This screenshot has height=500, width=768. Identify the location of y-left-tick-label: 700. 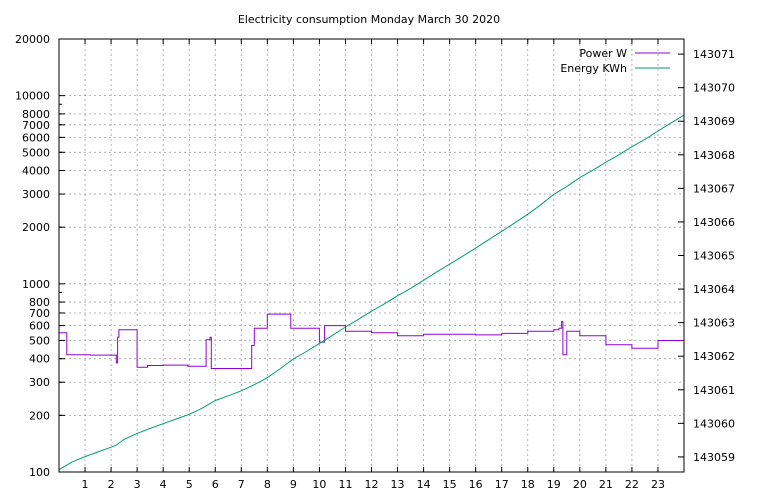
(39, 313).